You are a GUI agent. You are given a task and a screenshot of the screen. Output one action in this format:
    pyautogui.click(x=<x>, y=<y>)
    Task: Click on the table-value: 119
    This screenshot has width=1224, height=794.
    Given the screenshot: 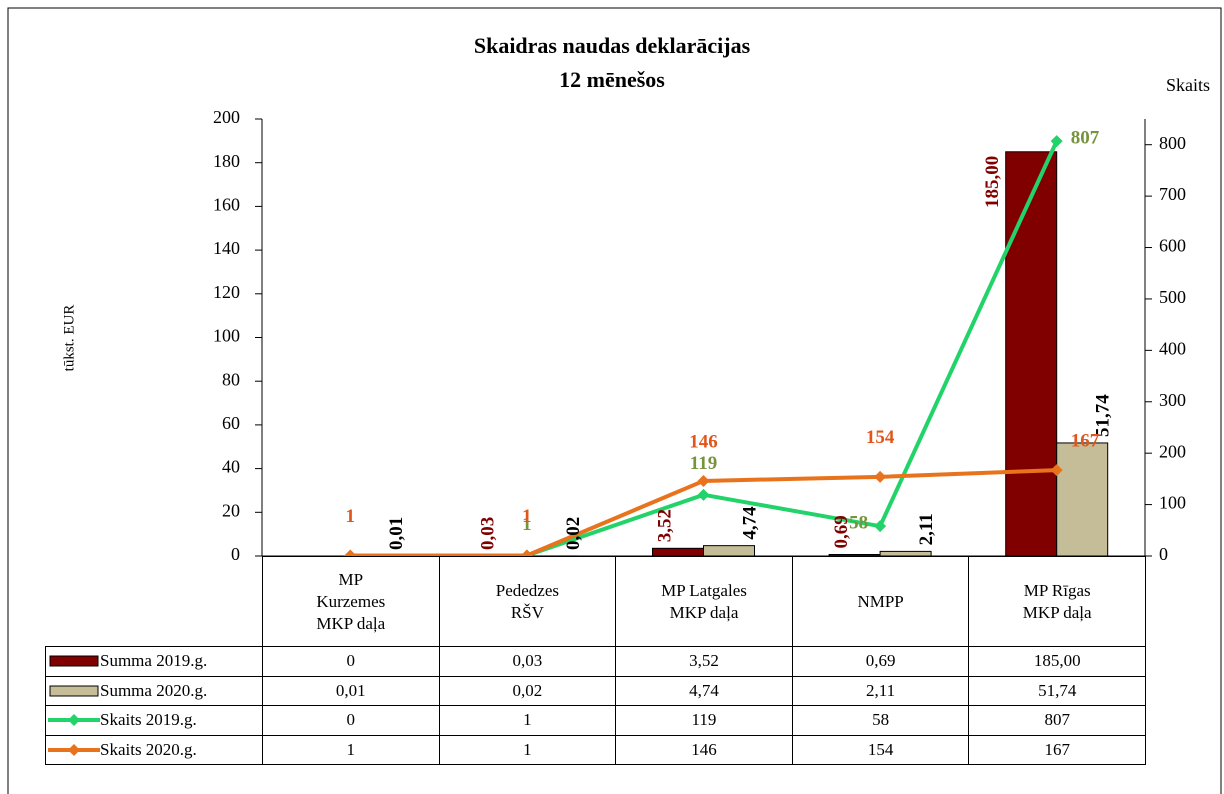 What is the action you would take?
    pyautogui.click(x=704, y=720)
    